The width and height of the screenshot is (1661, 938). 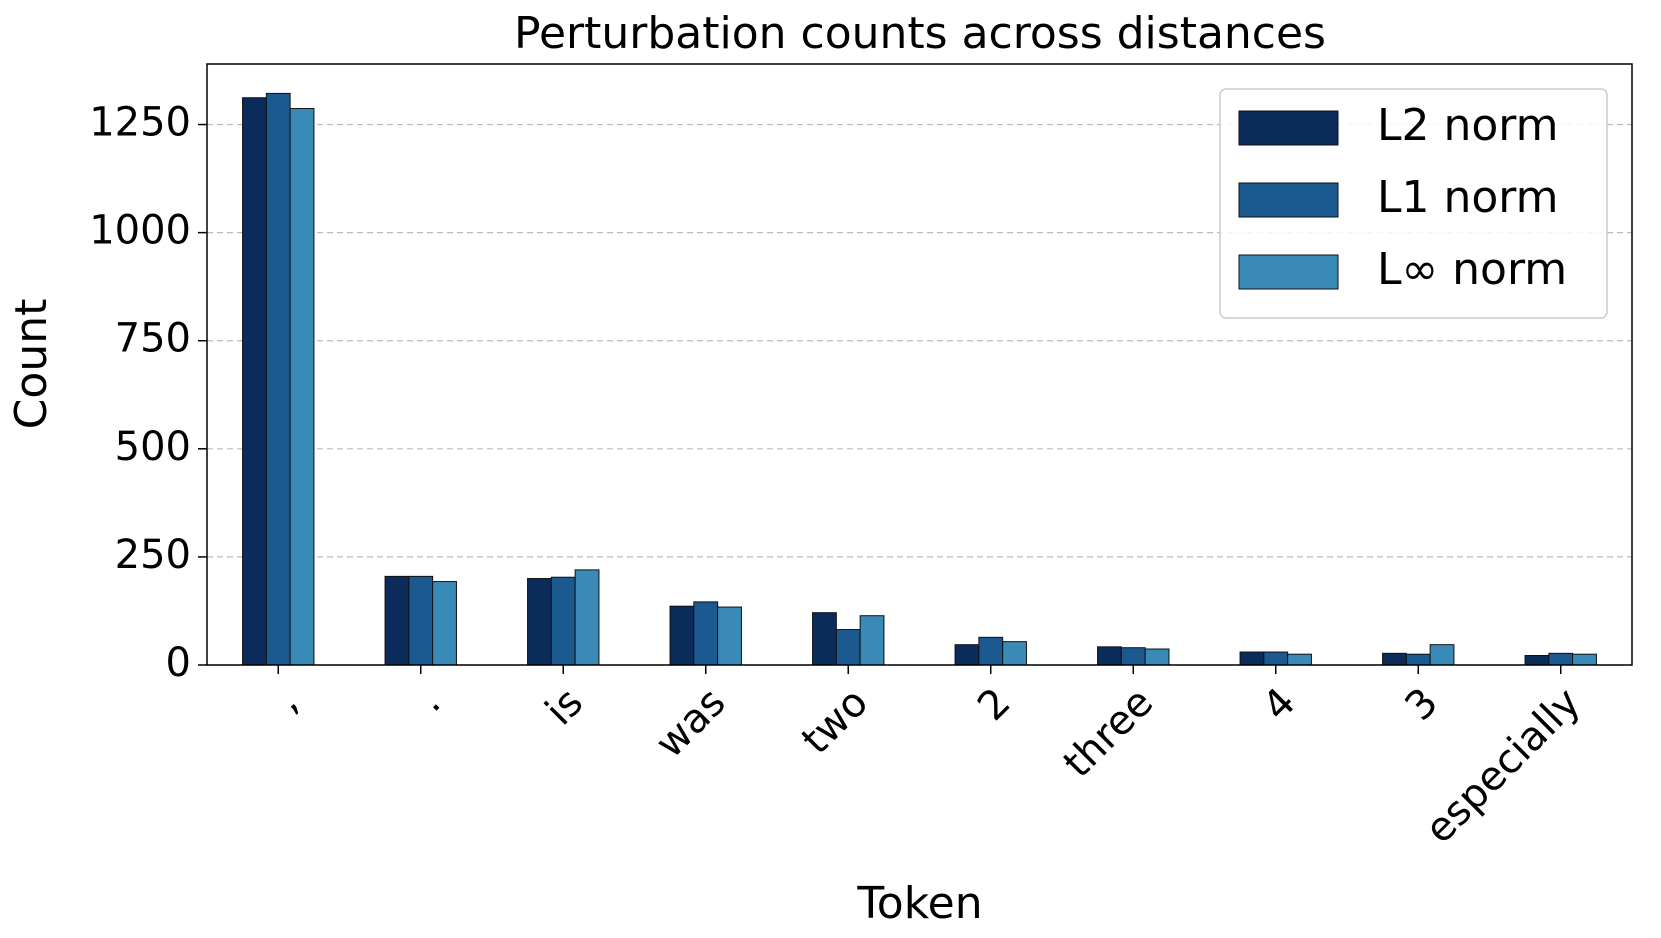 What do you see at coordinates (153, 447) in the screenshot?
I see `y-tick-label: 500` at bounding box center [153, 447].